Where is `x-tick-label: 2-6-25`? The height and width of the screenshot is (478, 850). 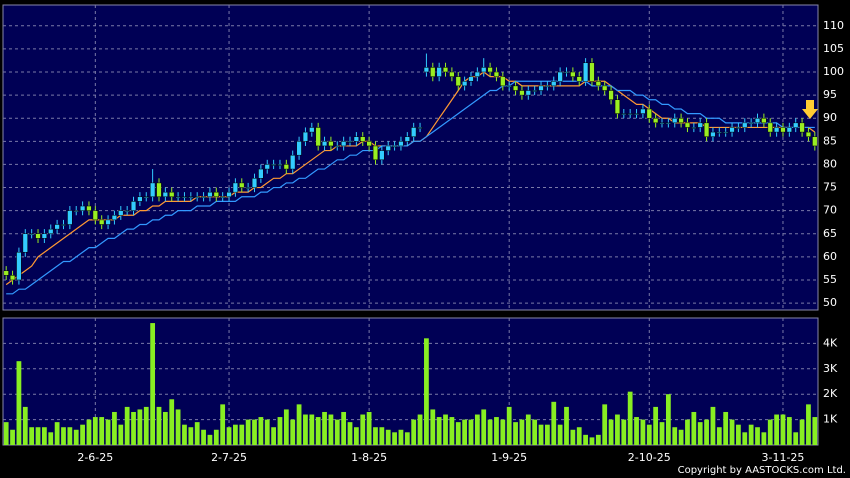 x-tick-label: 2-6-25 is located at coordinates (95, 457).